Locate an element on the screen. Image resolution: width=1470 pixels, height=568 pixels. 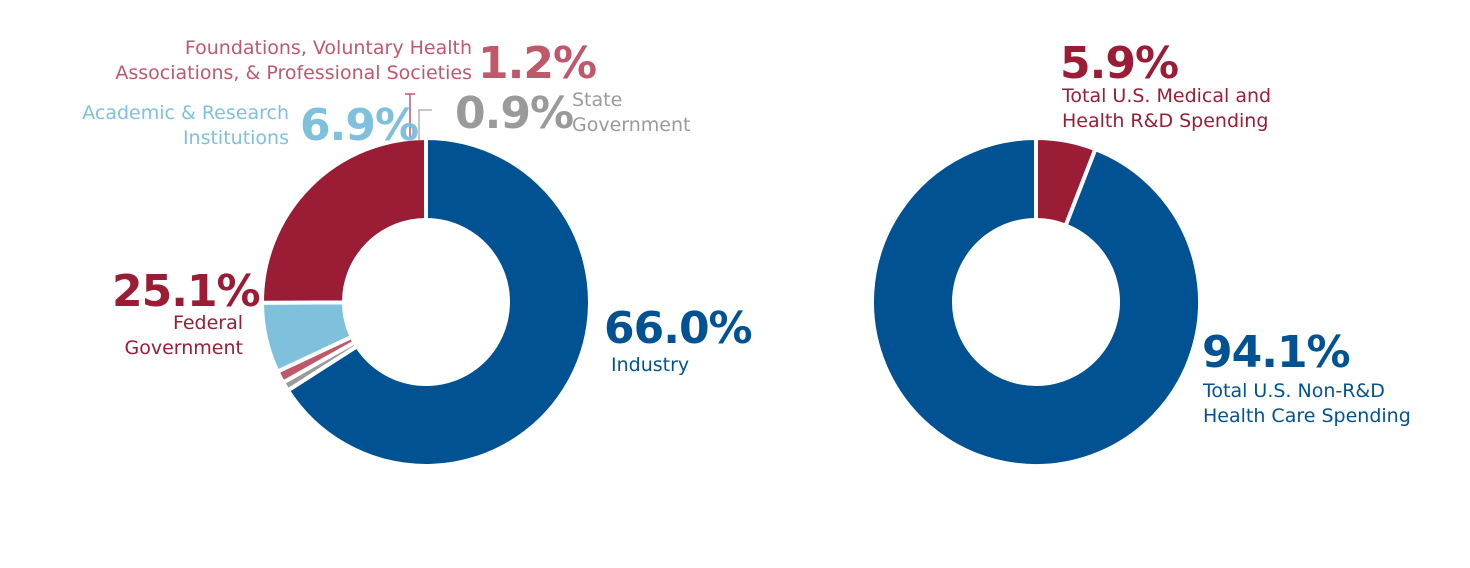
leader-line-state is located at coordinates (425, 124).